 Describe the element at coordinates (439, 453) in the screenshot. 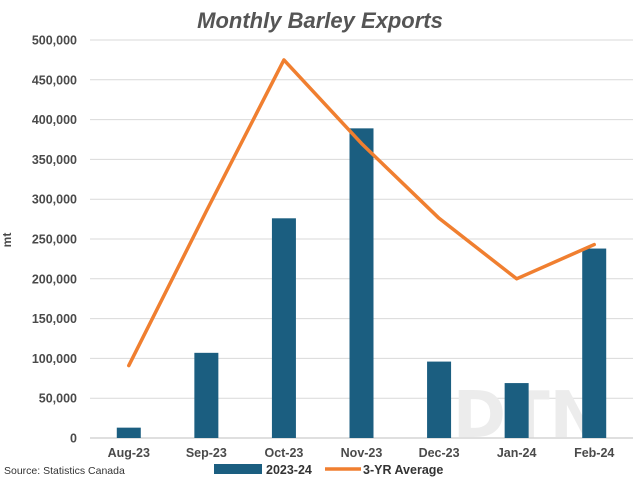

I see `x-tick-label: Dec-23` at that location.